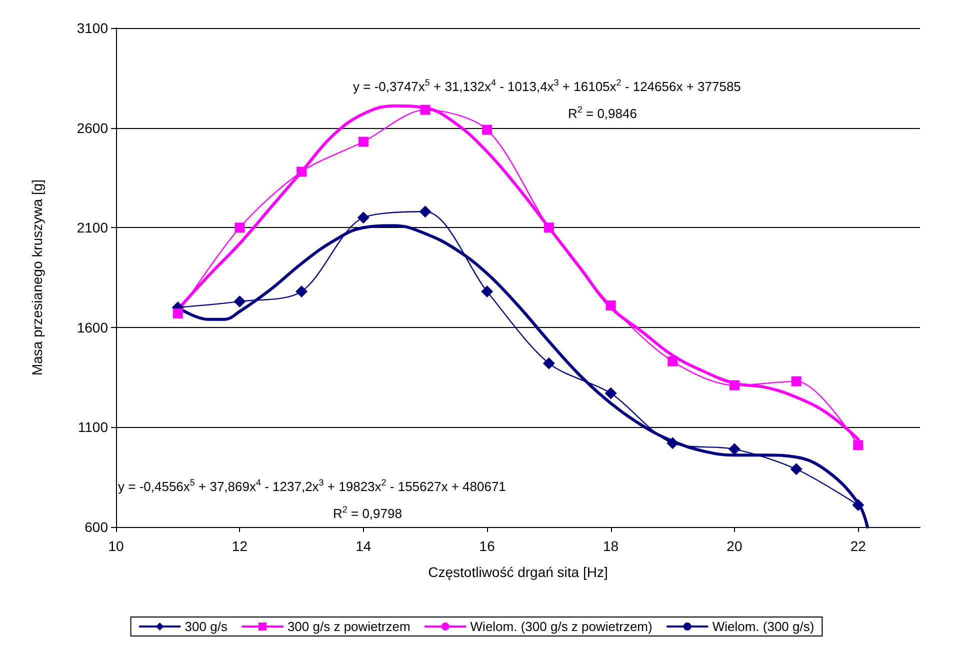 The height and width of the screenshot is (648, 953). Describe the element at coordinates (116, 546) in the screenshot. I see `x-tick-label: 10` at that location.